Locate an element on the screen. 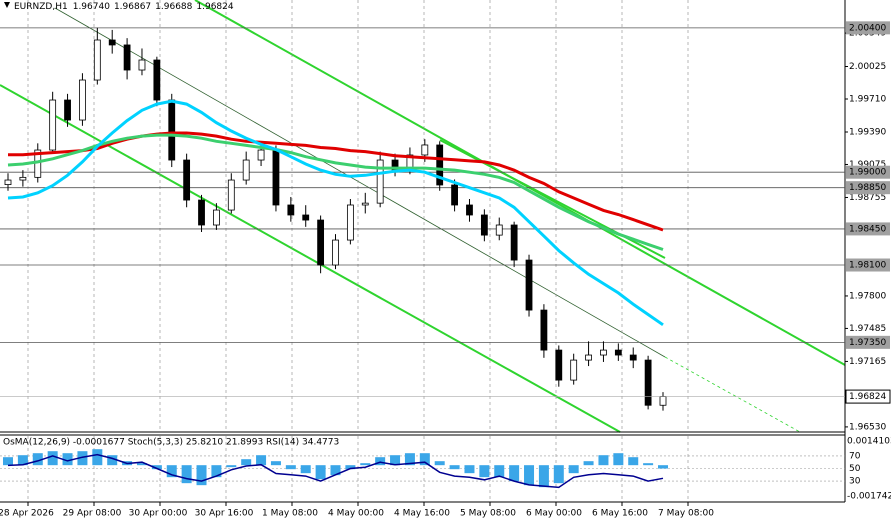 The width and height of the screenshot is (891, 522). y-tick-label: 1.99075 is located at coordinates (867, 165).